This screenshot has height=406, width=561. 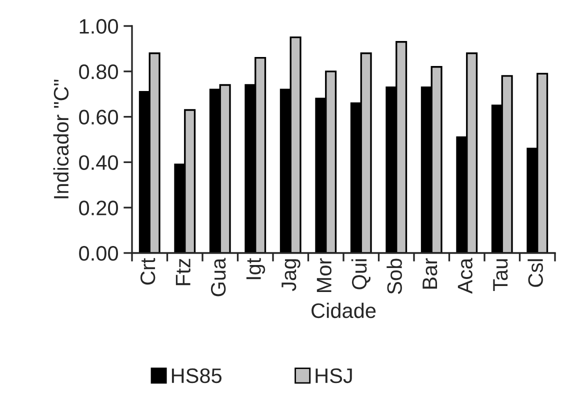 What do you see at coordinates (98, 208) in the screenshot?
I see `y-tick-label: 0.20` at bounding box center [98, 208].